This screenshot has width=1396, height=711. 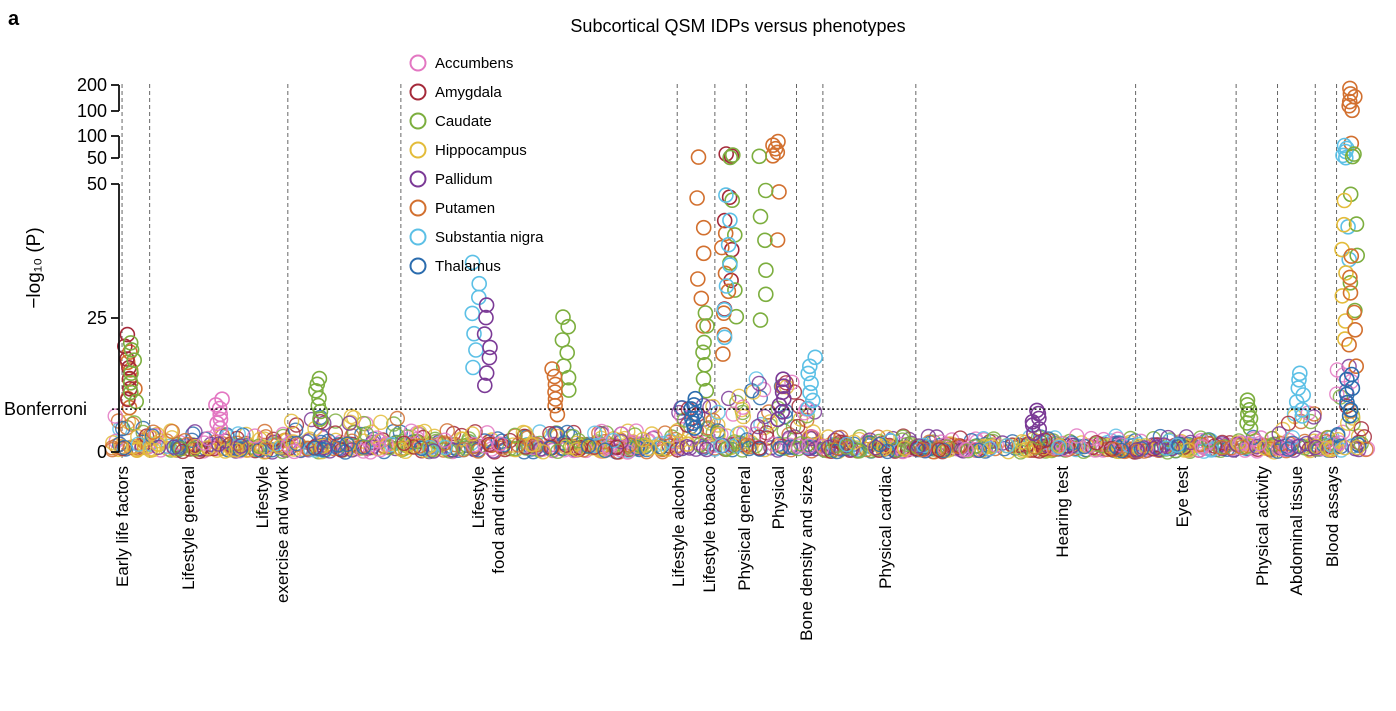 I want to click on category-label-lifestyle-food-and-drink-line-1: food and drink, so click(x=498, y=520).